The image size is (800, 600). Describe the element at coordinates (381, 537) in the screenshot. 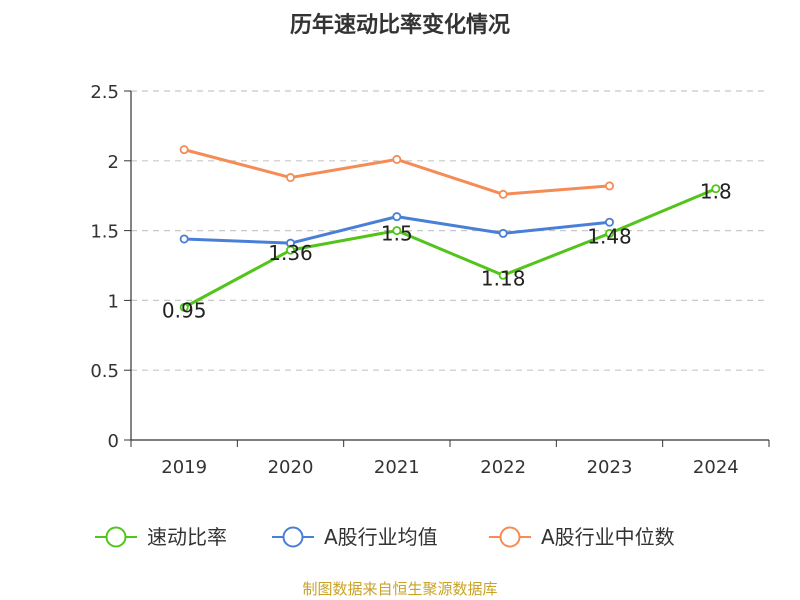

I see `legend-label: A股行业均值` at that location.